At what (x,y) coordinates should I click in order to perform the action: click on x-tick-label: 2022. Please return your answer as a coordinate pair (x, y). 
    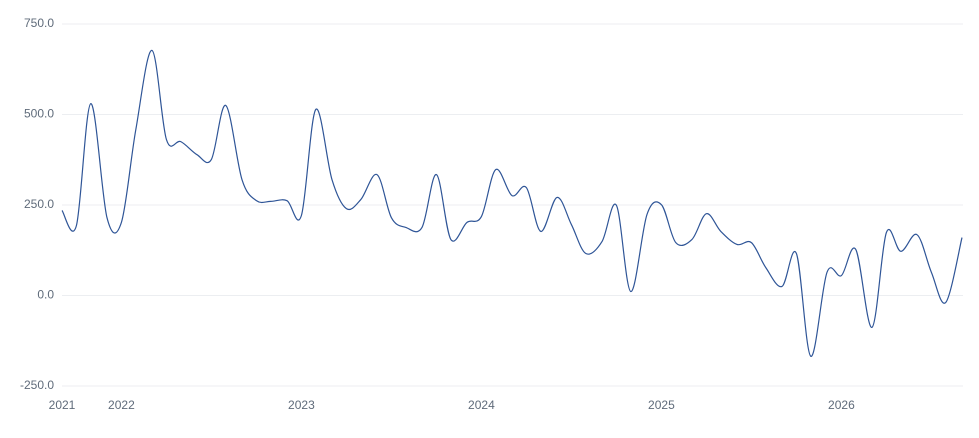
    Looking at the image, I should click on (121, 405).